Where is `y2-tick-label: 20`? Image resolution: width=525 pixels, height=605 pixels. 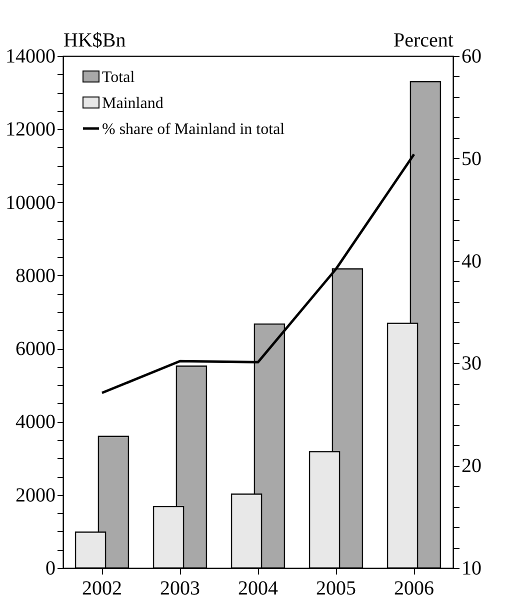 y2-tick-label: 20 is located at coordinates (472, 466).